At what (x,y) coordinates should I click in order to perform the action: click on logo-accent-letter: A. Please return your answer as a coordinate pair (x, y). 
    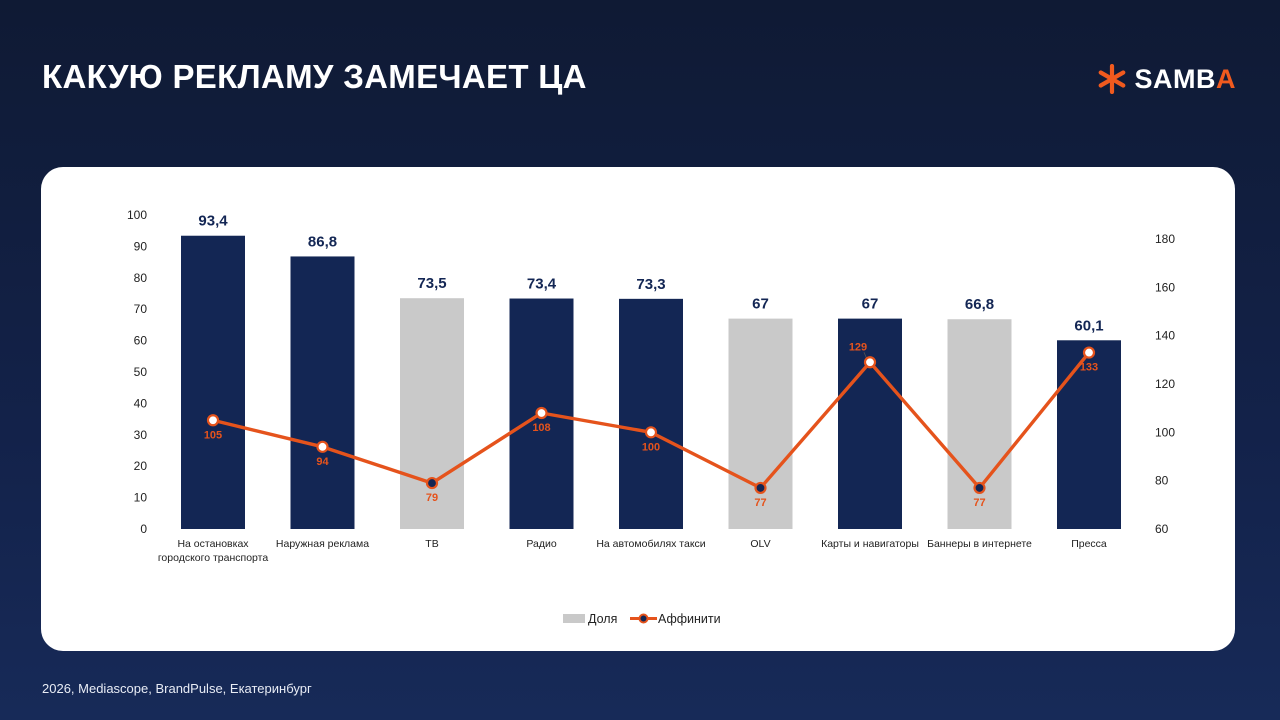
    Looking at the image, I should click on (1226, 78).